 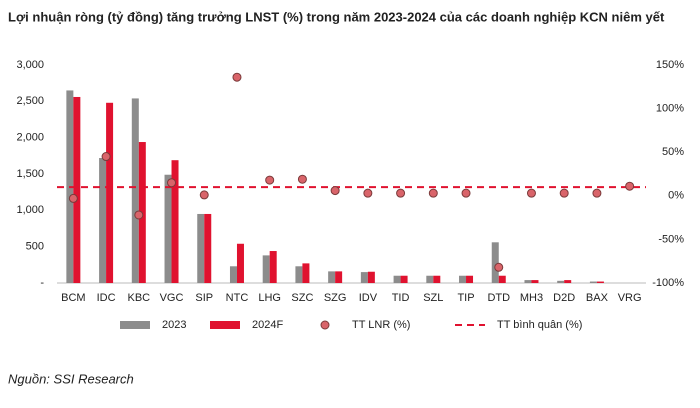 I want to click on legend-label: 2024F, so click(x=267, y=325).